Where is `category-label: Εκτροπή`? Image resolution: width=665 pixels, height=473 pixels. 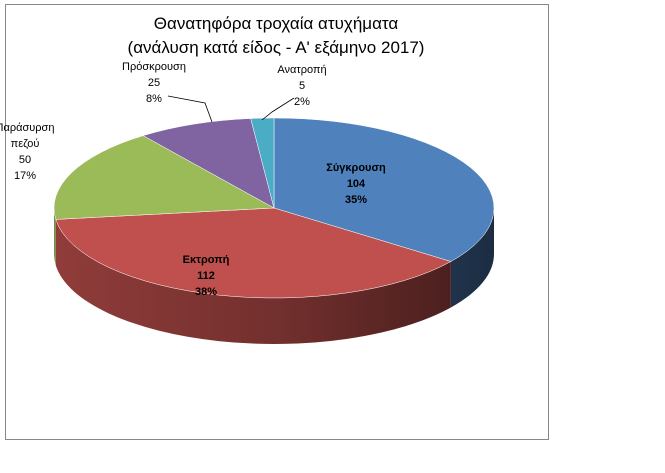
category-label: Εκτροπή is located at coordinates (206, 260).